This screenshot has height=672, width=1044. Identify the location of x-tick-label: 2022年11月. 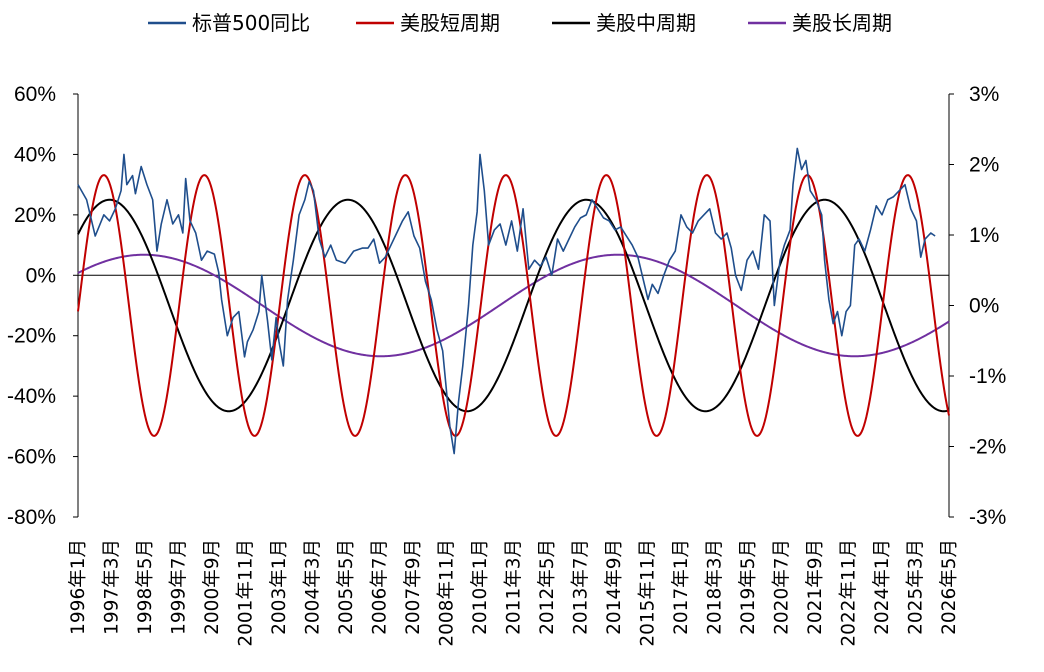
(849, 593).